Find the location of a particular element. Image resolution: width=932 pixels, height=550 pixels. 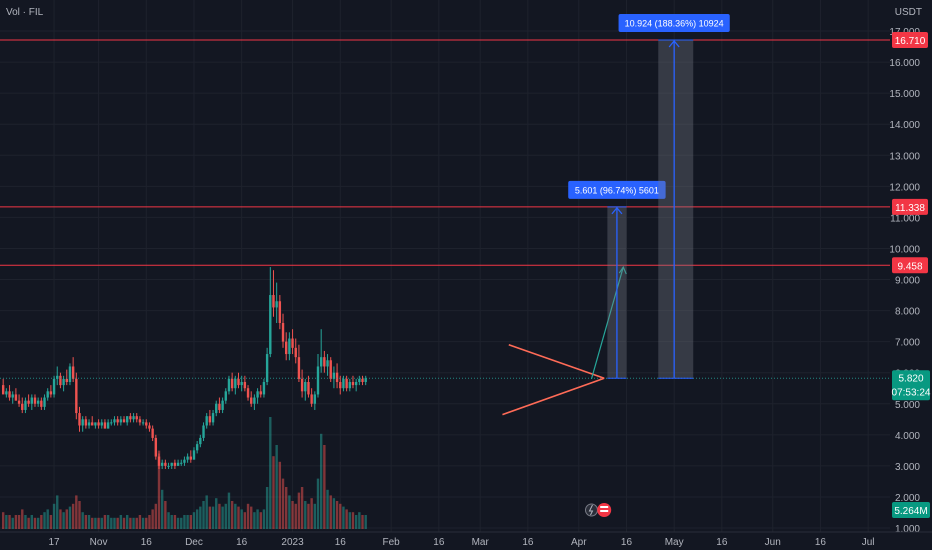

current-price-tag is located at coordinates (911, 385).